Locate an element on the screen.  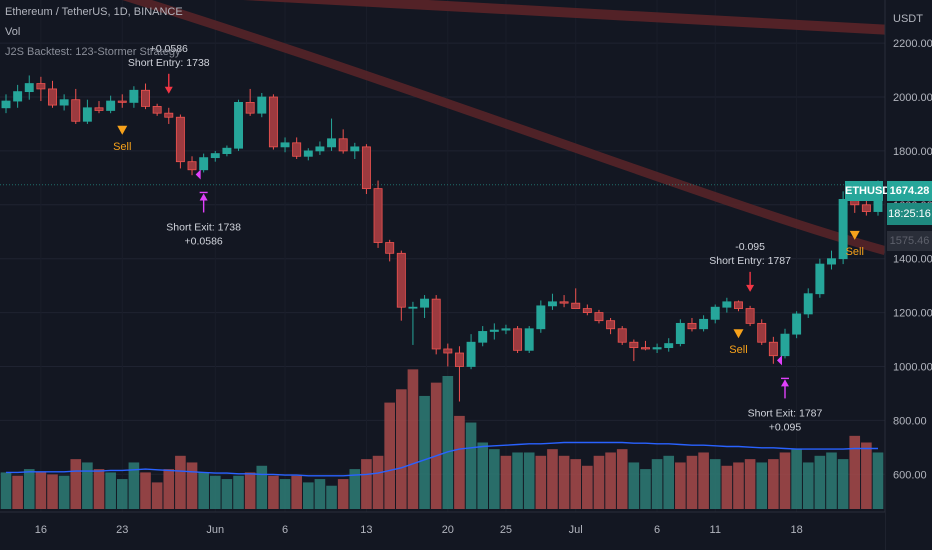
short-entry-pnl: -0.095 is located at coordinates (750, 247).